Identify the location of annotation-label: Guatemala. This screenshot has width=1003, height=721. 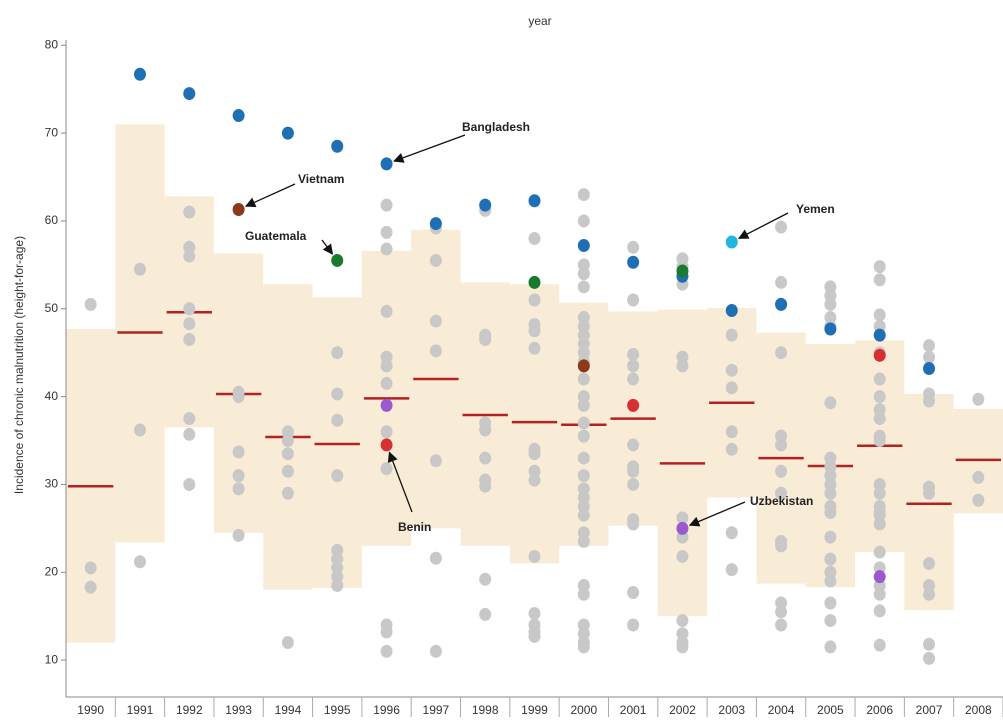
(276, 236).